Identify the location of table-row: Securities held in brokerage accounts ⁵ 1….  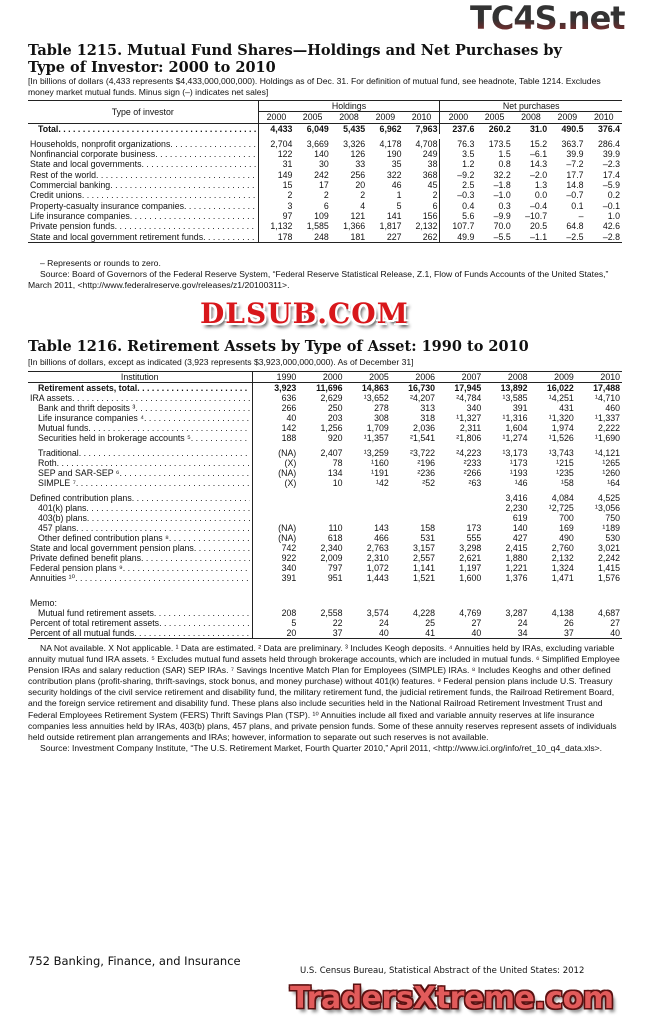
(325, 438).